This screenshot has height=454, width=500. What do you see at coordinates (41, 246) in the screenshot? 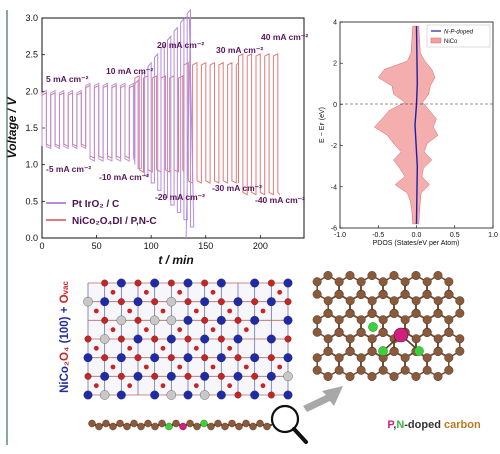
I see `left-x-tick-label: 0` at bounding box center [41, 246].